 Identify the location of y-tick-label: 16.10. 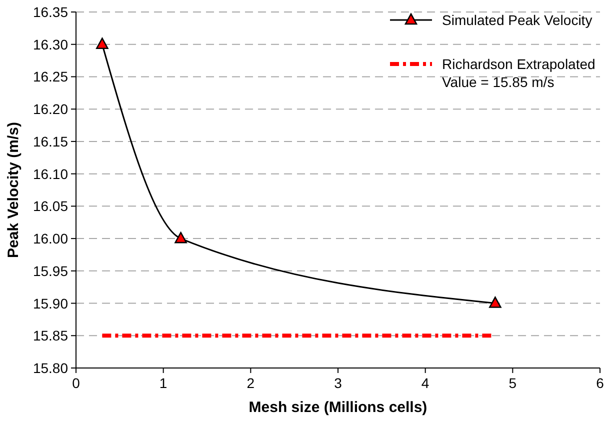
(50, 174).